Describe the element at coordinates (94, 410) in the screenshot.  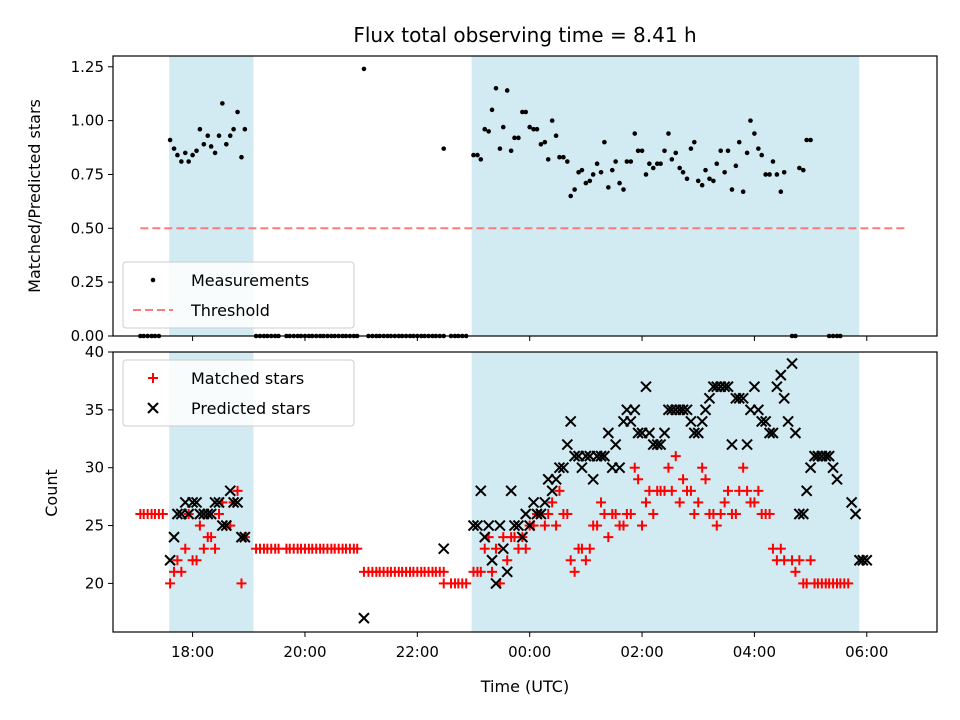
I see `bottom-y-tick-label: 35` at that location.